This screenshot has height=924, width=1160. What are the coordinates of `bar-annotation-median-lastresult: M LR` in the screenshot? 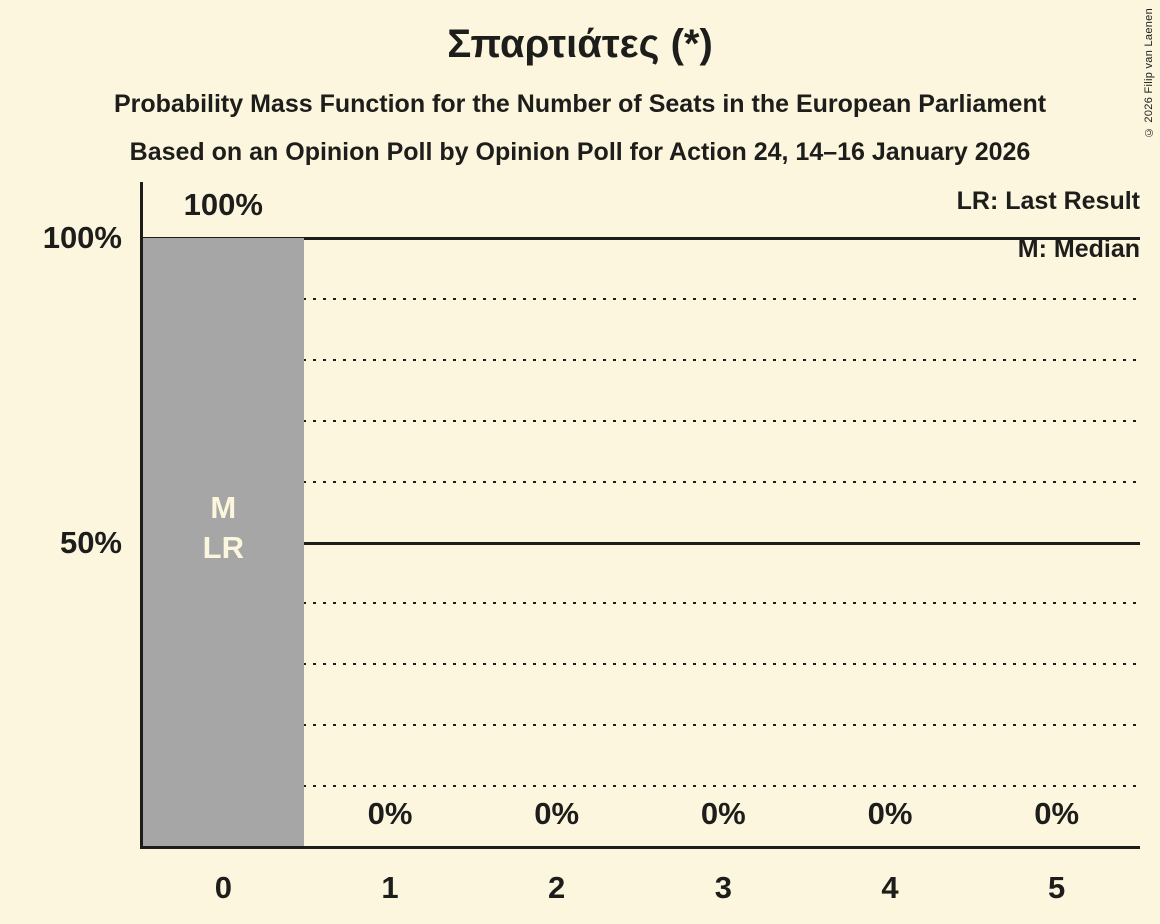 It's located at (223, 527).